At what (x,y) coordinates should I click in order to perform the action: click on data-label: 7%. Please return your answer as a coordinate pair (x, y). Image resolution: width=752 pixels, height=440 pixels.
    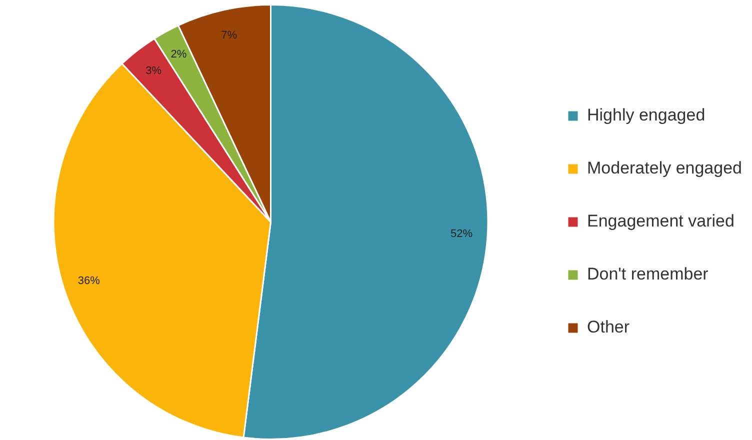
    Looking at the image, I should click on (229, 35).